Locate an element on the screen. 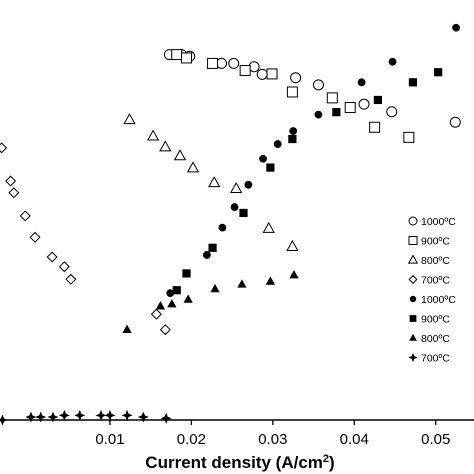 The image size is (474, 474). x-ticks: 0.01 0.02 0.03 0.04 0.05 is located at coordinates (272, 434).